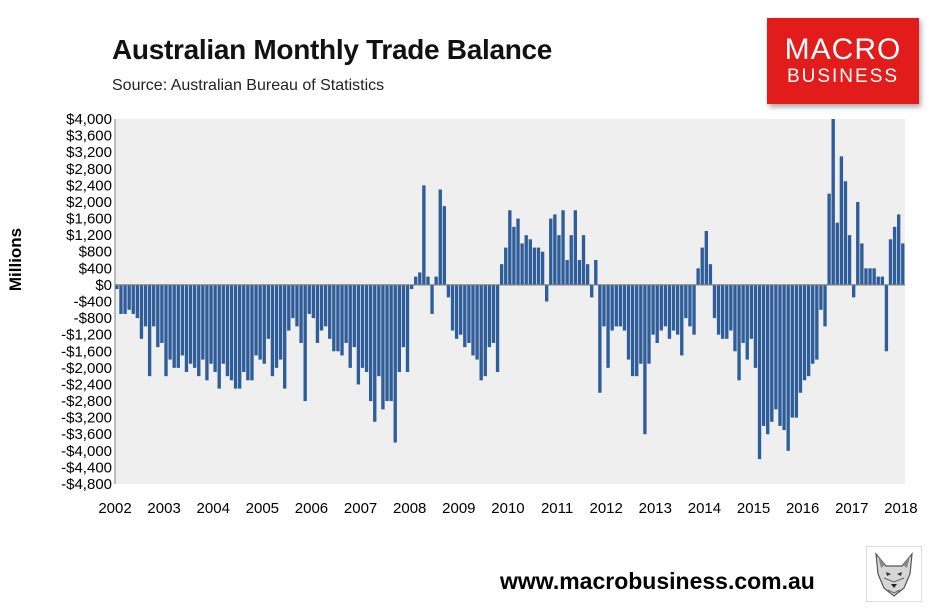 Image resolution: width=940 pixels, height=615 pixels. What do you see at coordinates (86, 335) in the screenshot?
I see `y-tick-label: -$1,200` at bounding box center [86, 335].